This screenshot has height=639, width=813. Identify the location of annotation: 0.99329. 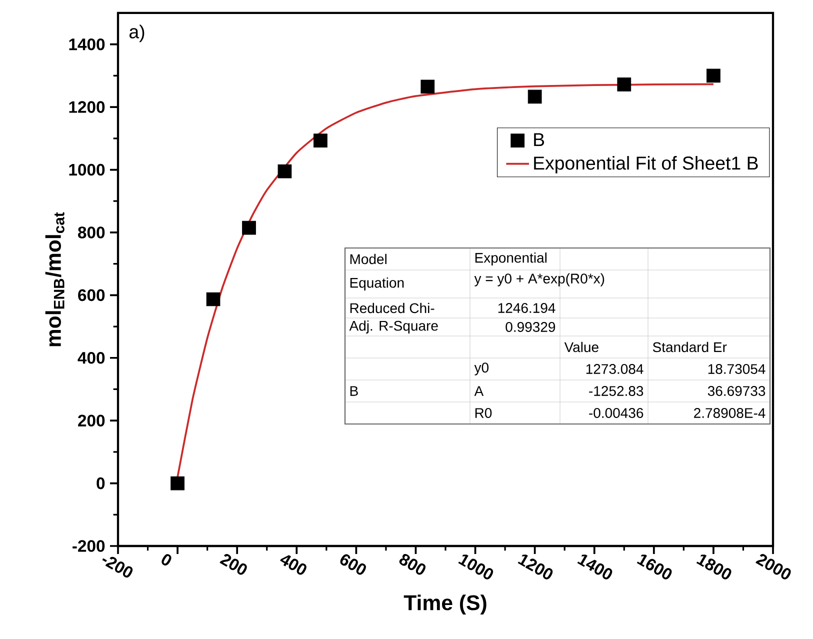
(531, 327).